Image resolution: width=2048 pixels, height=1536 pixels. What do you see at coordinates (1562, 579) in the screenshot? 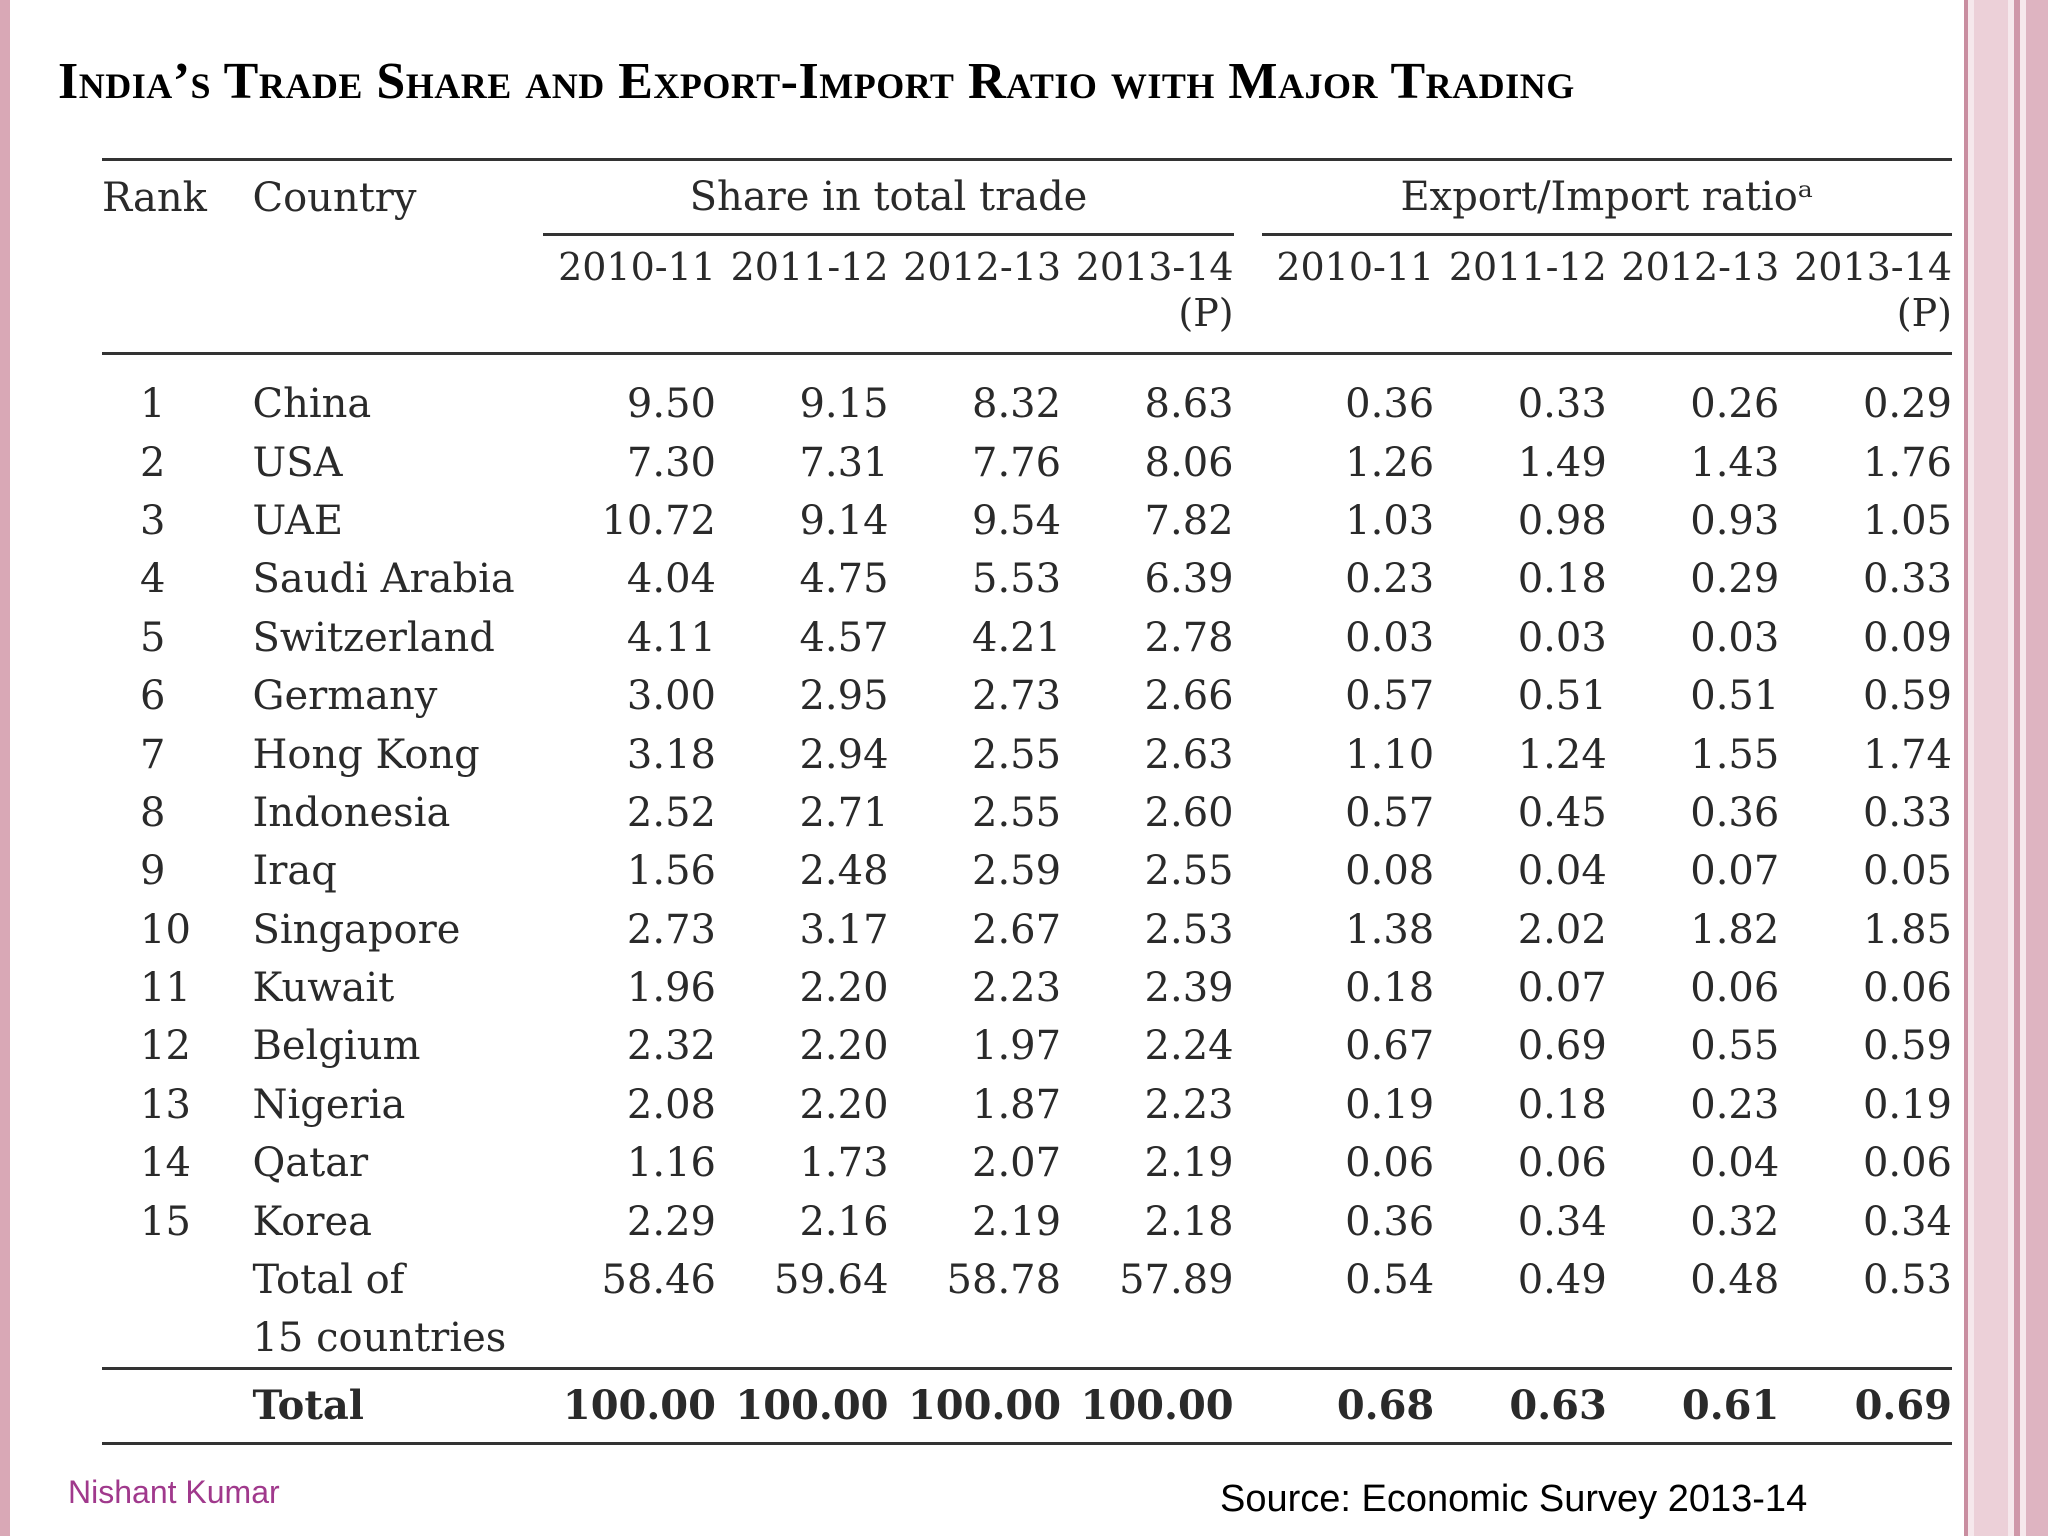
I see `ratio-cell: 0.18` at bounding box center [1562, 579].